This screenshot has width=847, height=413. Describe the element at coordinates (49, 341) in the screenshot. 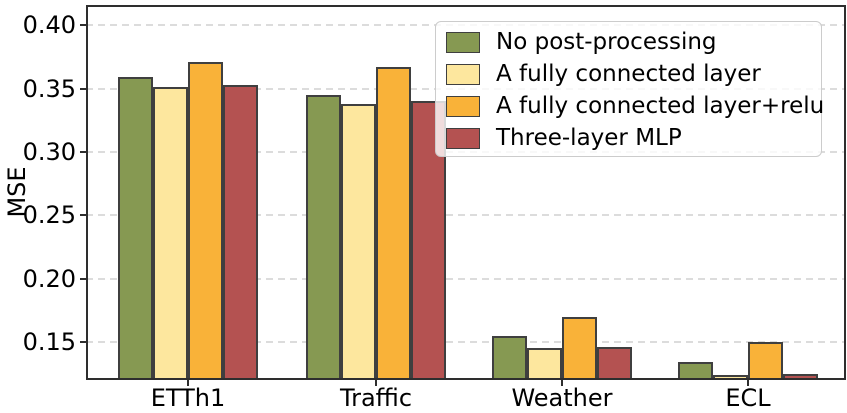

I see `y-tick-label: 0.15` at that location.